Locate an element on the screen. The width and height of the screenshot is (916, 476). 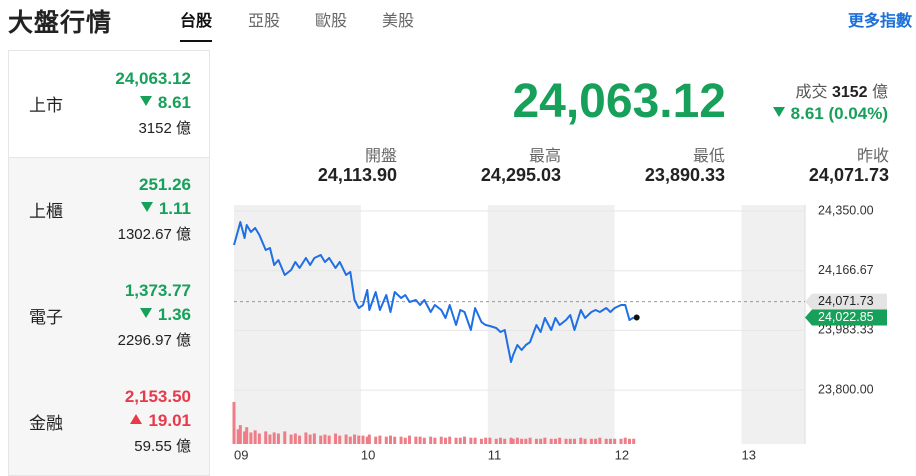
tab: 台股 is located at coordinates (196, 24).